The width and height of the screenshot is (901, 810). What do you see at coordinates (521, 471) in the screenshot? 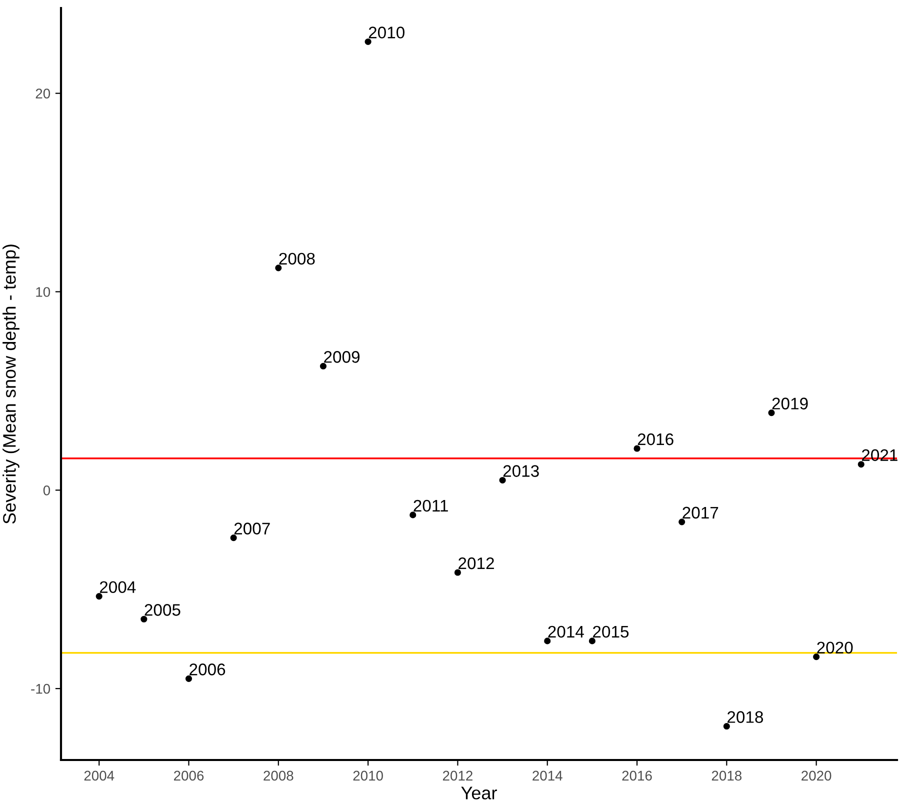
I see `annotation: 2013` at bounding box center [521, 471].